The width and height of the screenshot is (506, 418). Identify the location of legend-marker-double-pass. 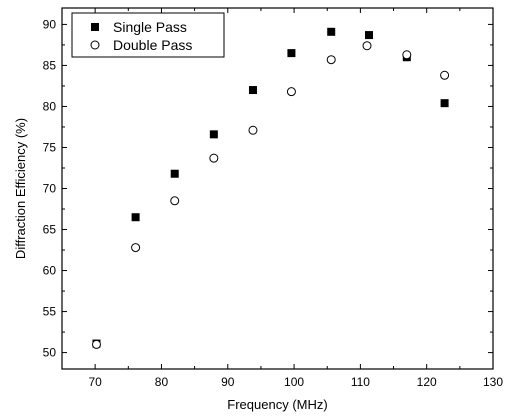
(95, 45).